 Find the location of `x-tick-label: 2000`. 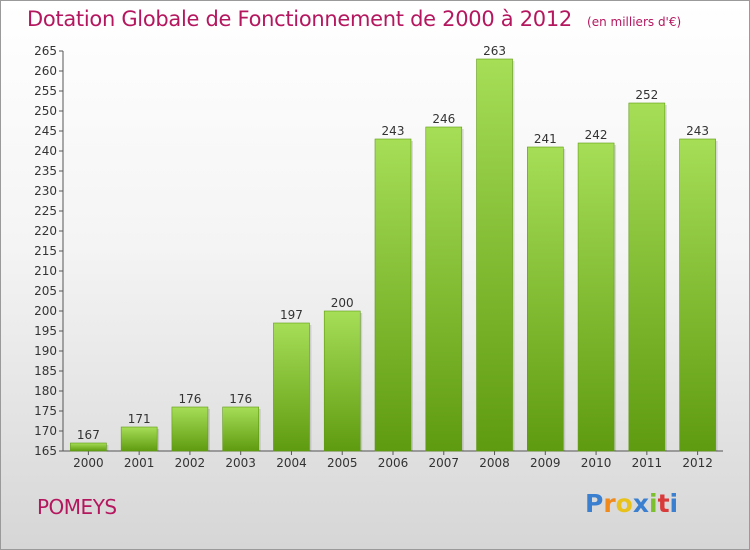

x-tick-label: 2000 is located at coordinates (88, 463).